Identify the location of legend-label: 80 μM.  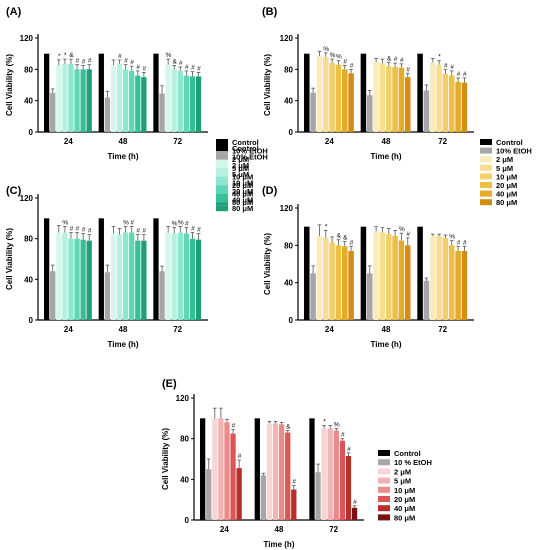
(242, 202).